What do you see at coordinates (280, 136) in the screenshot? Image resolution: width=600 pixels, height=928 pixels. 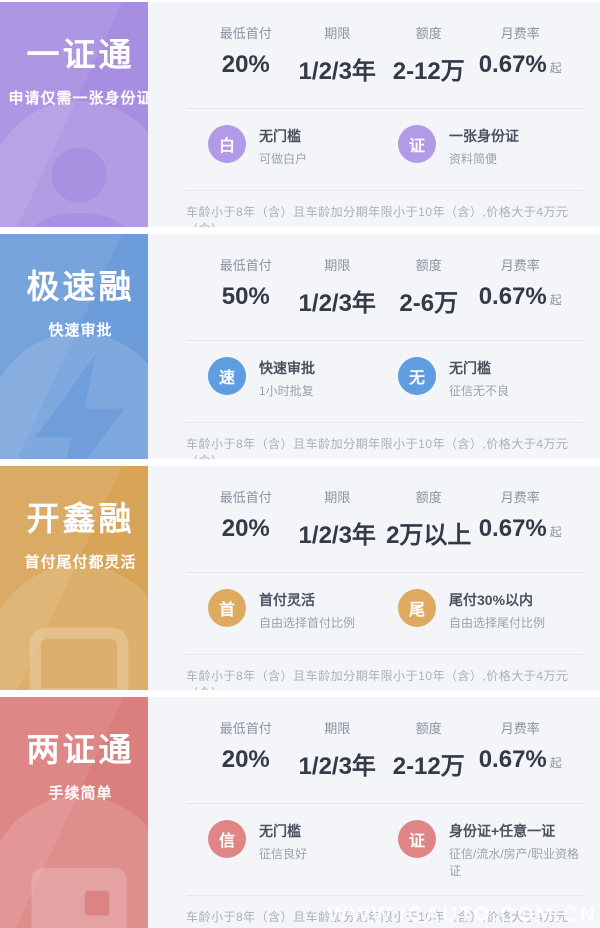 I see `feature-title: 无门槛` at bounding box center [280, 136].